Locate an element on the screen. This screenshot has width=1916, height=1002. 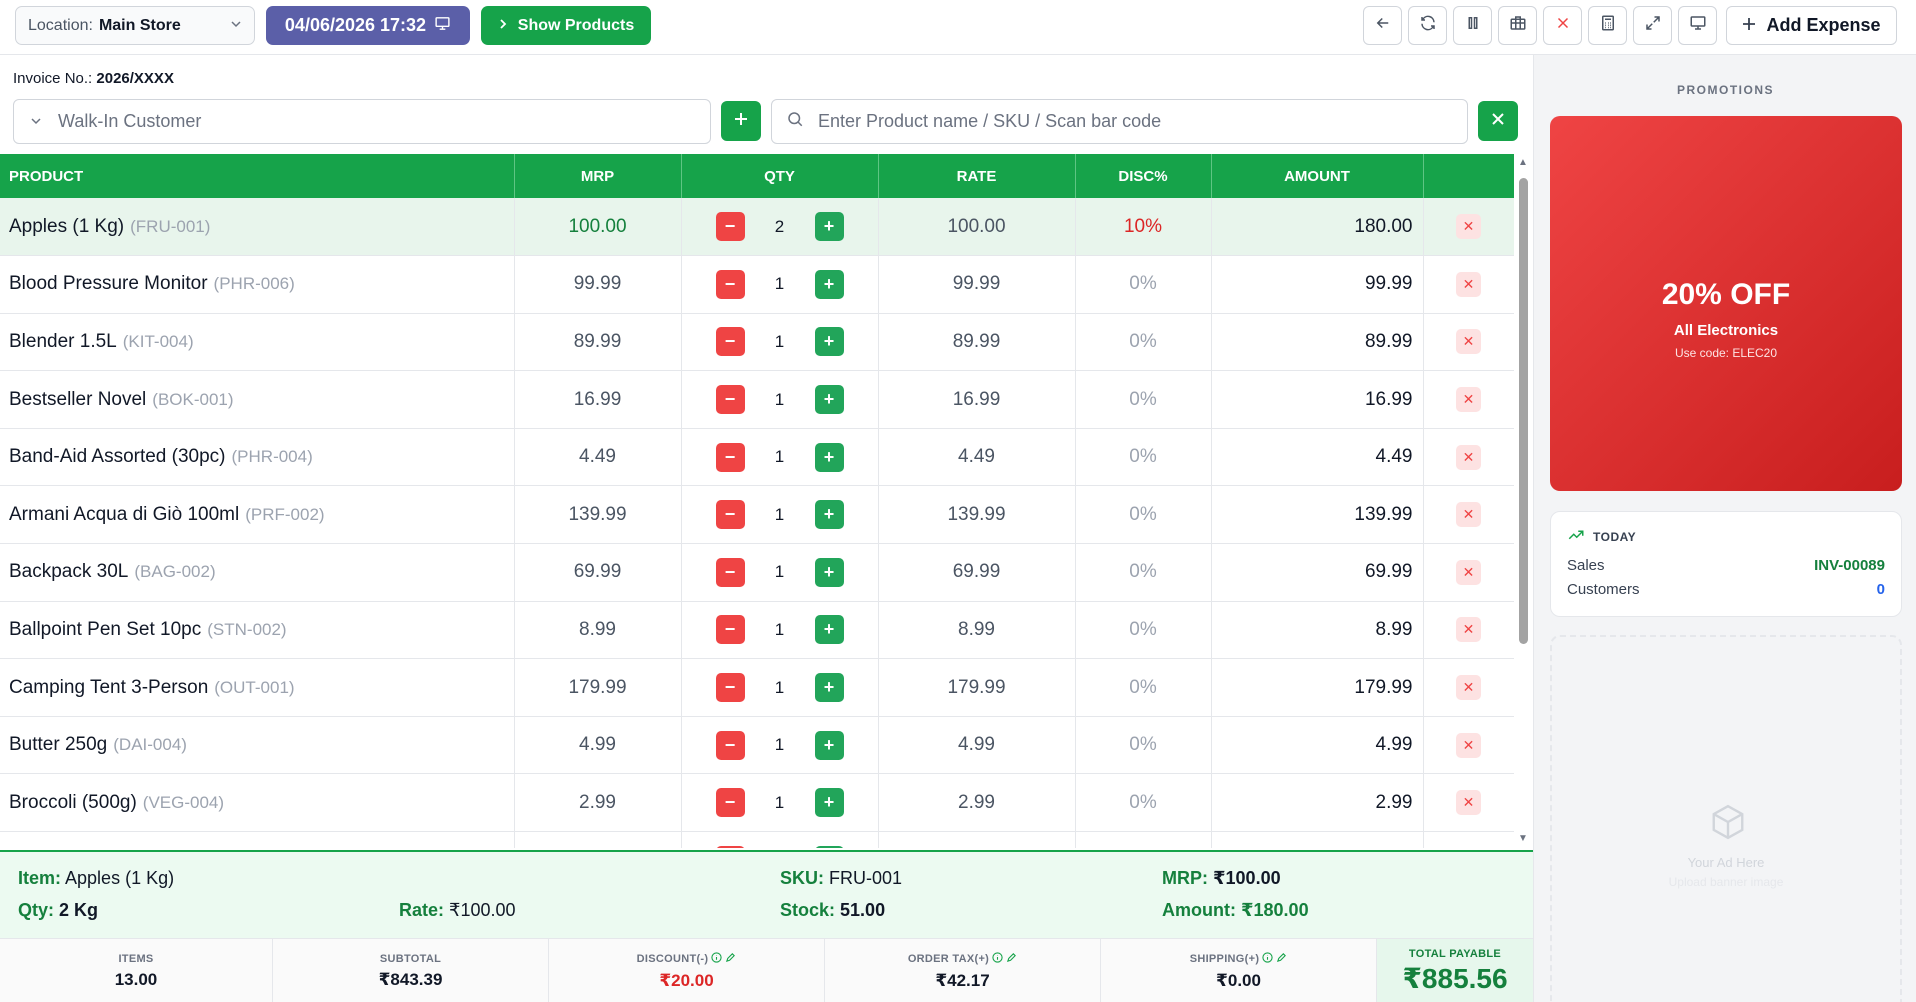
ad-placeholder: Your Ad Here Upload banner image is located at coordinates (1726, 818).